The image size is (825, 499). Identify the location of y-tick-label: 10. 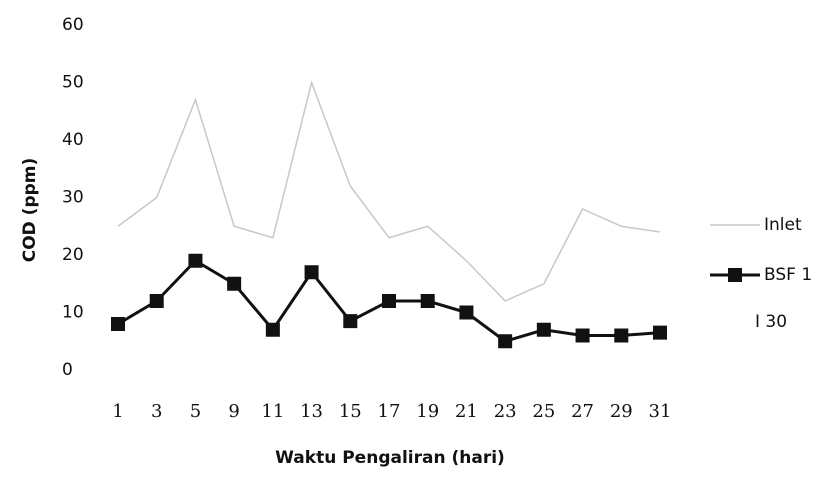
(73, 313).